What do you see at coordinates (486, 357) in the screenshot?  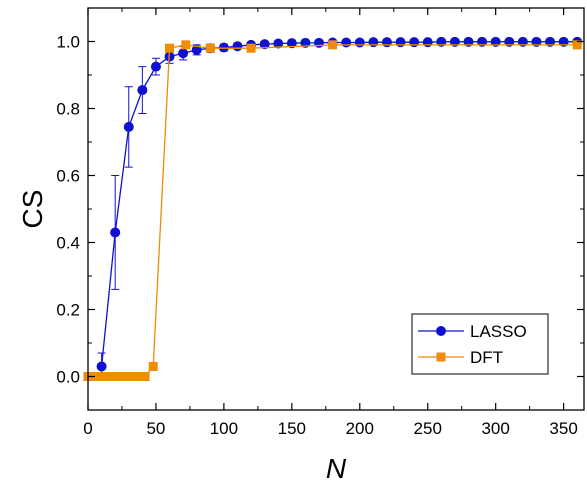 I see `legend-label-dft: DFT` at bounding box center [486, 357].